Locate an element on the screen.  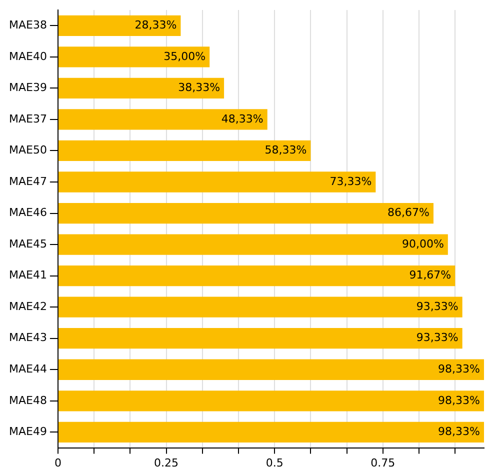
y-tick-label: MAE47 is located at coordinates (27, 181).